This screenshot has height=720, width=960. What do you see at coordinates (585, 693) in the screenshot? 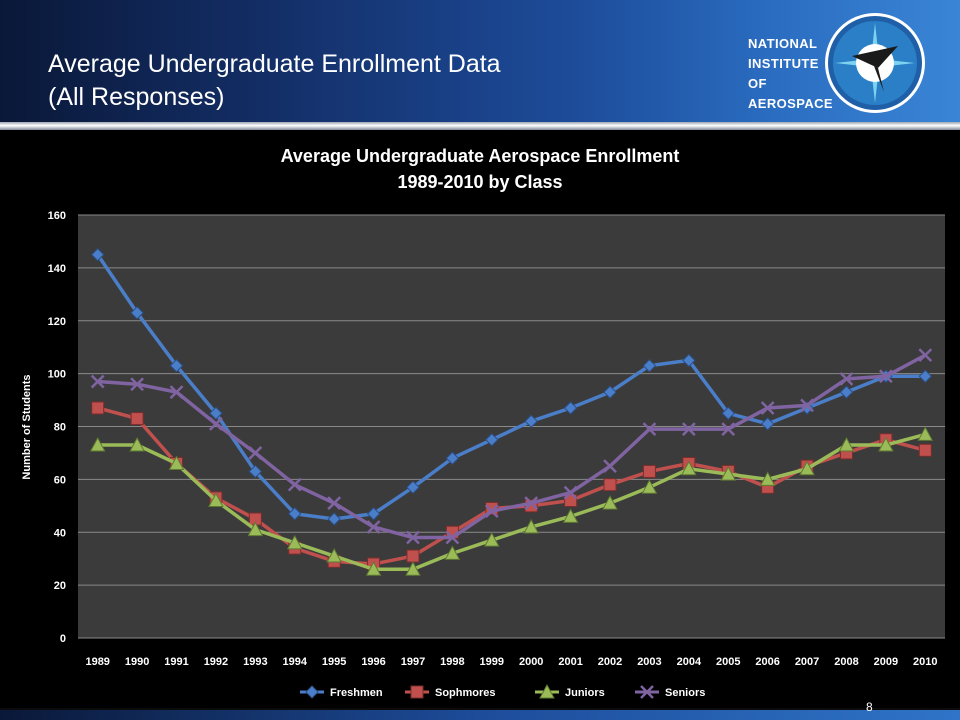
I see `legend-label: Juniors` at bounding box center [585, 693].